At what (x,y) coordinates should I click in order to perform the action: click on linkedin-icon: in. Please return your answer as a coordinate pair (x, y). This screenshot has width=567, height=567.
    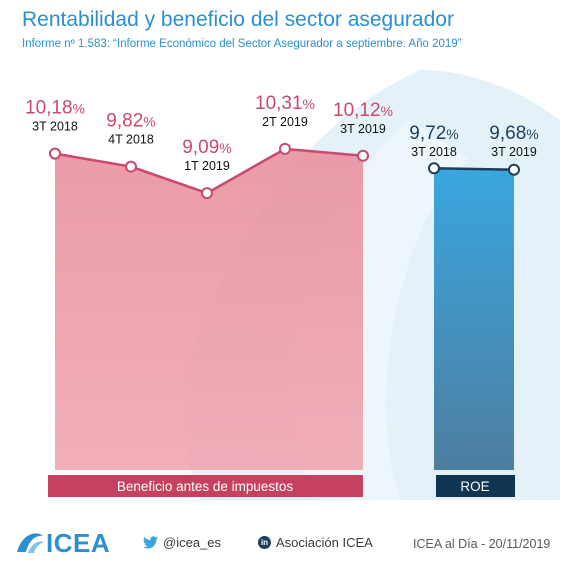
    Looking at the image, I should click on (264, 542).